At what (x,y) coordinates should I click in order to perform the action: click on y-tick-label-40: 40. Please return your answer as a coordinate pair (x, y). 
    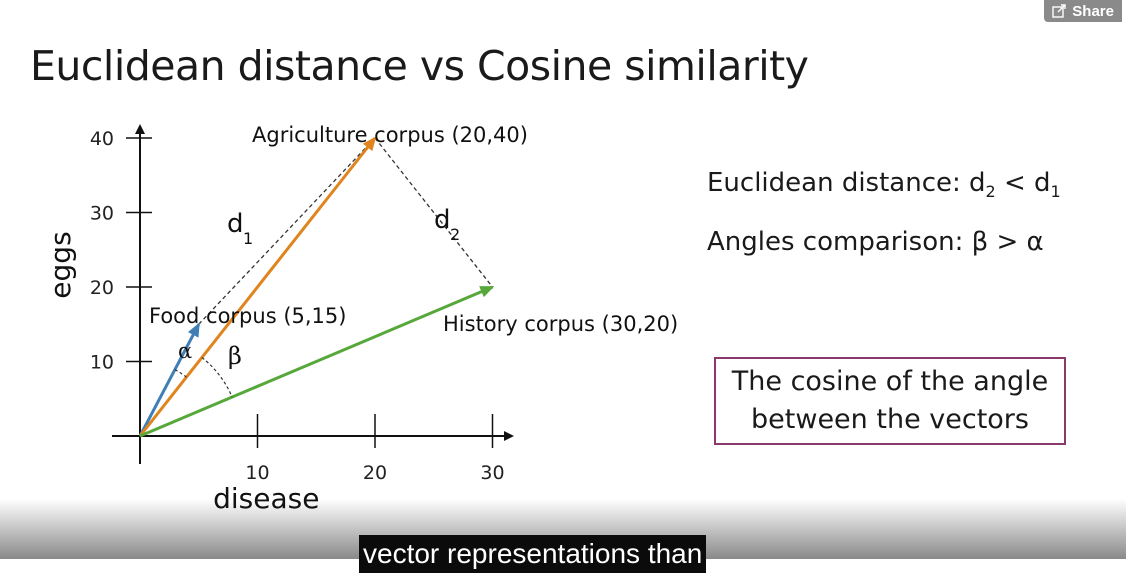
    Looking at the image, I should click on (102, 139).